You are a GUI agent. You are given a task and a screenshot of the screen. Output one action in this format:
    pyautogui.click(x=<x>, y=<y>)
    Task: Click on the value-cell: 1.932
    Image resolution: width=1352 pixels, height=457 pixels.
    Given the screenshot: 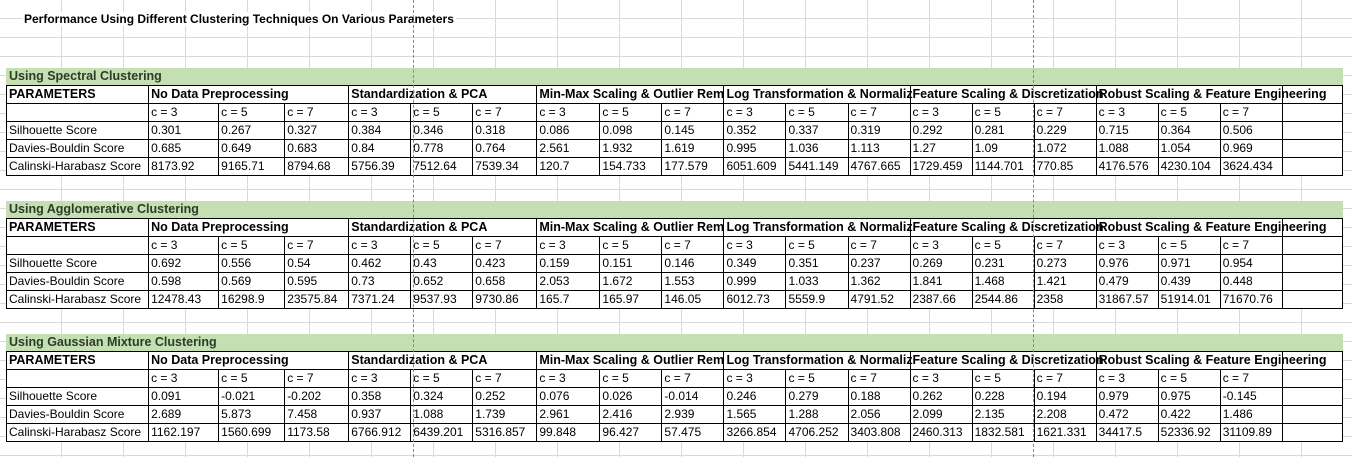 What is the action you would take?
    pyautogui.click(x=631, y=148)
    